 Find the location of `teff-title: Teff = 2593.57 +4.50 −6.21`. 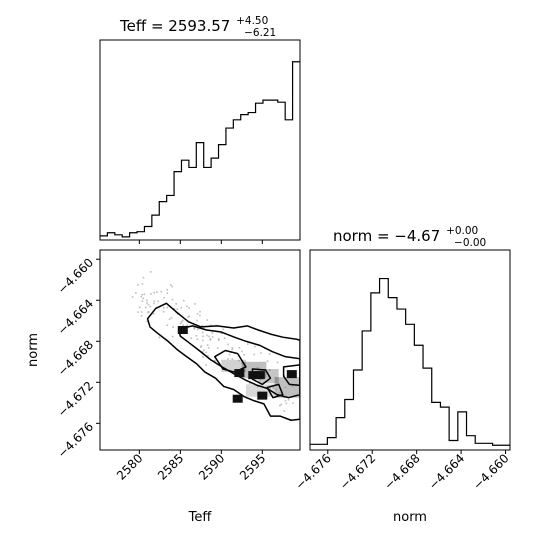

teff-title: Teff = 2593.57 +4.50 −6.21 is located at coordinates (197, 24).